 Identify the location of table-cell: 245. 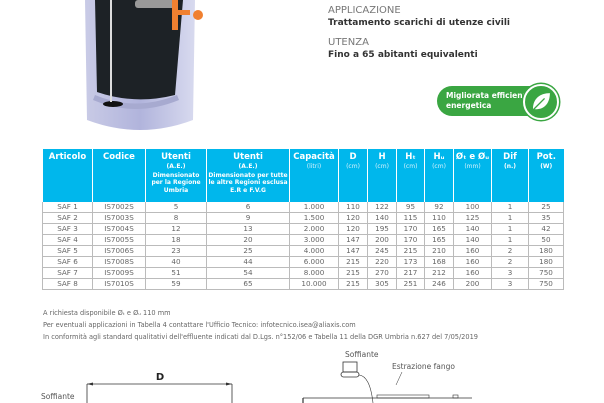
(382, 251).